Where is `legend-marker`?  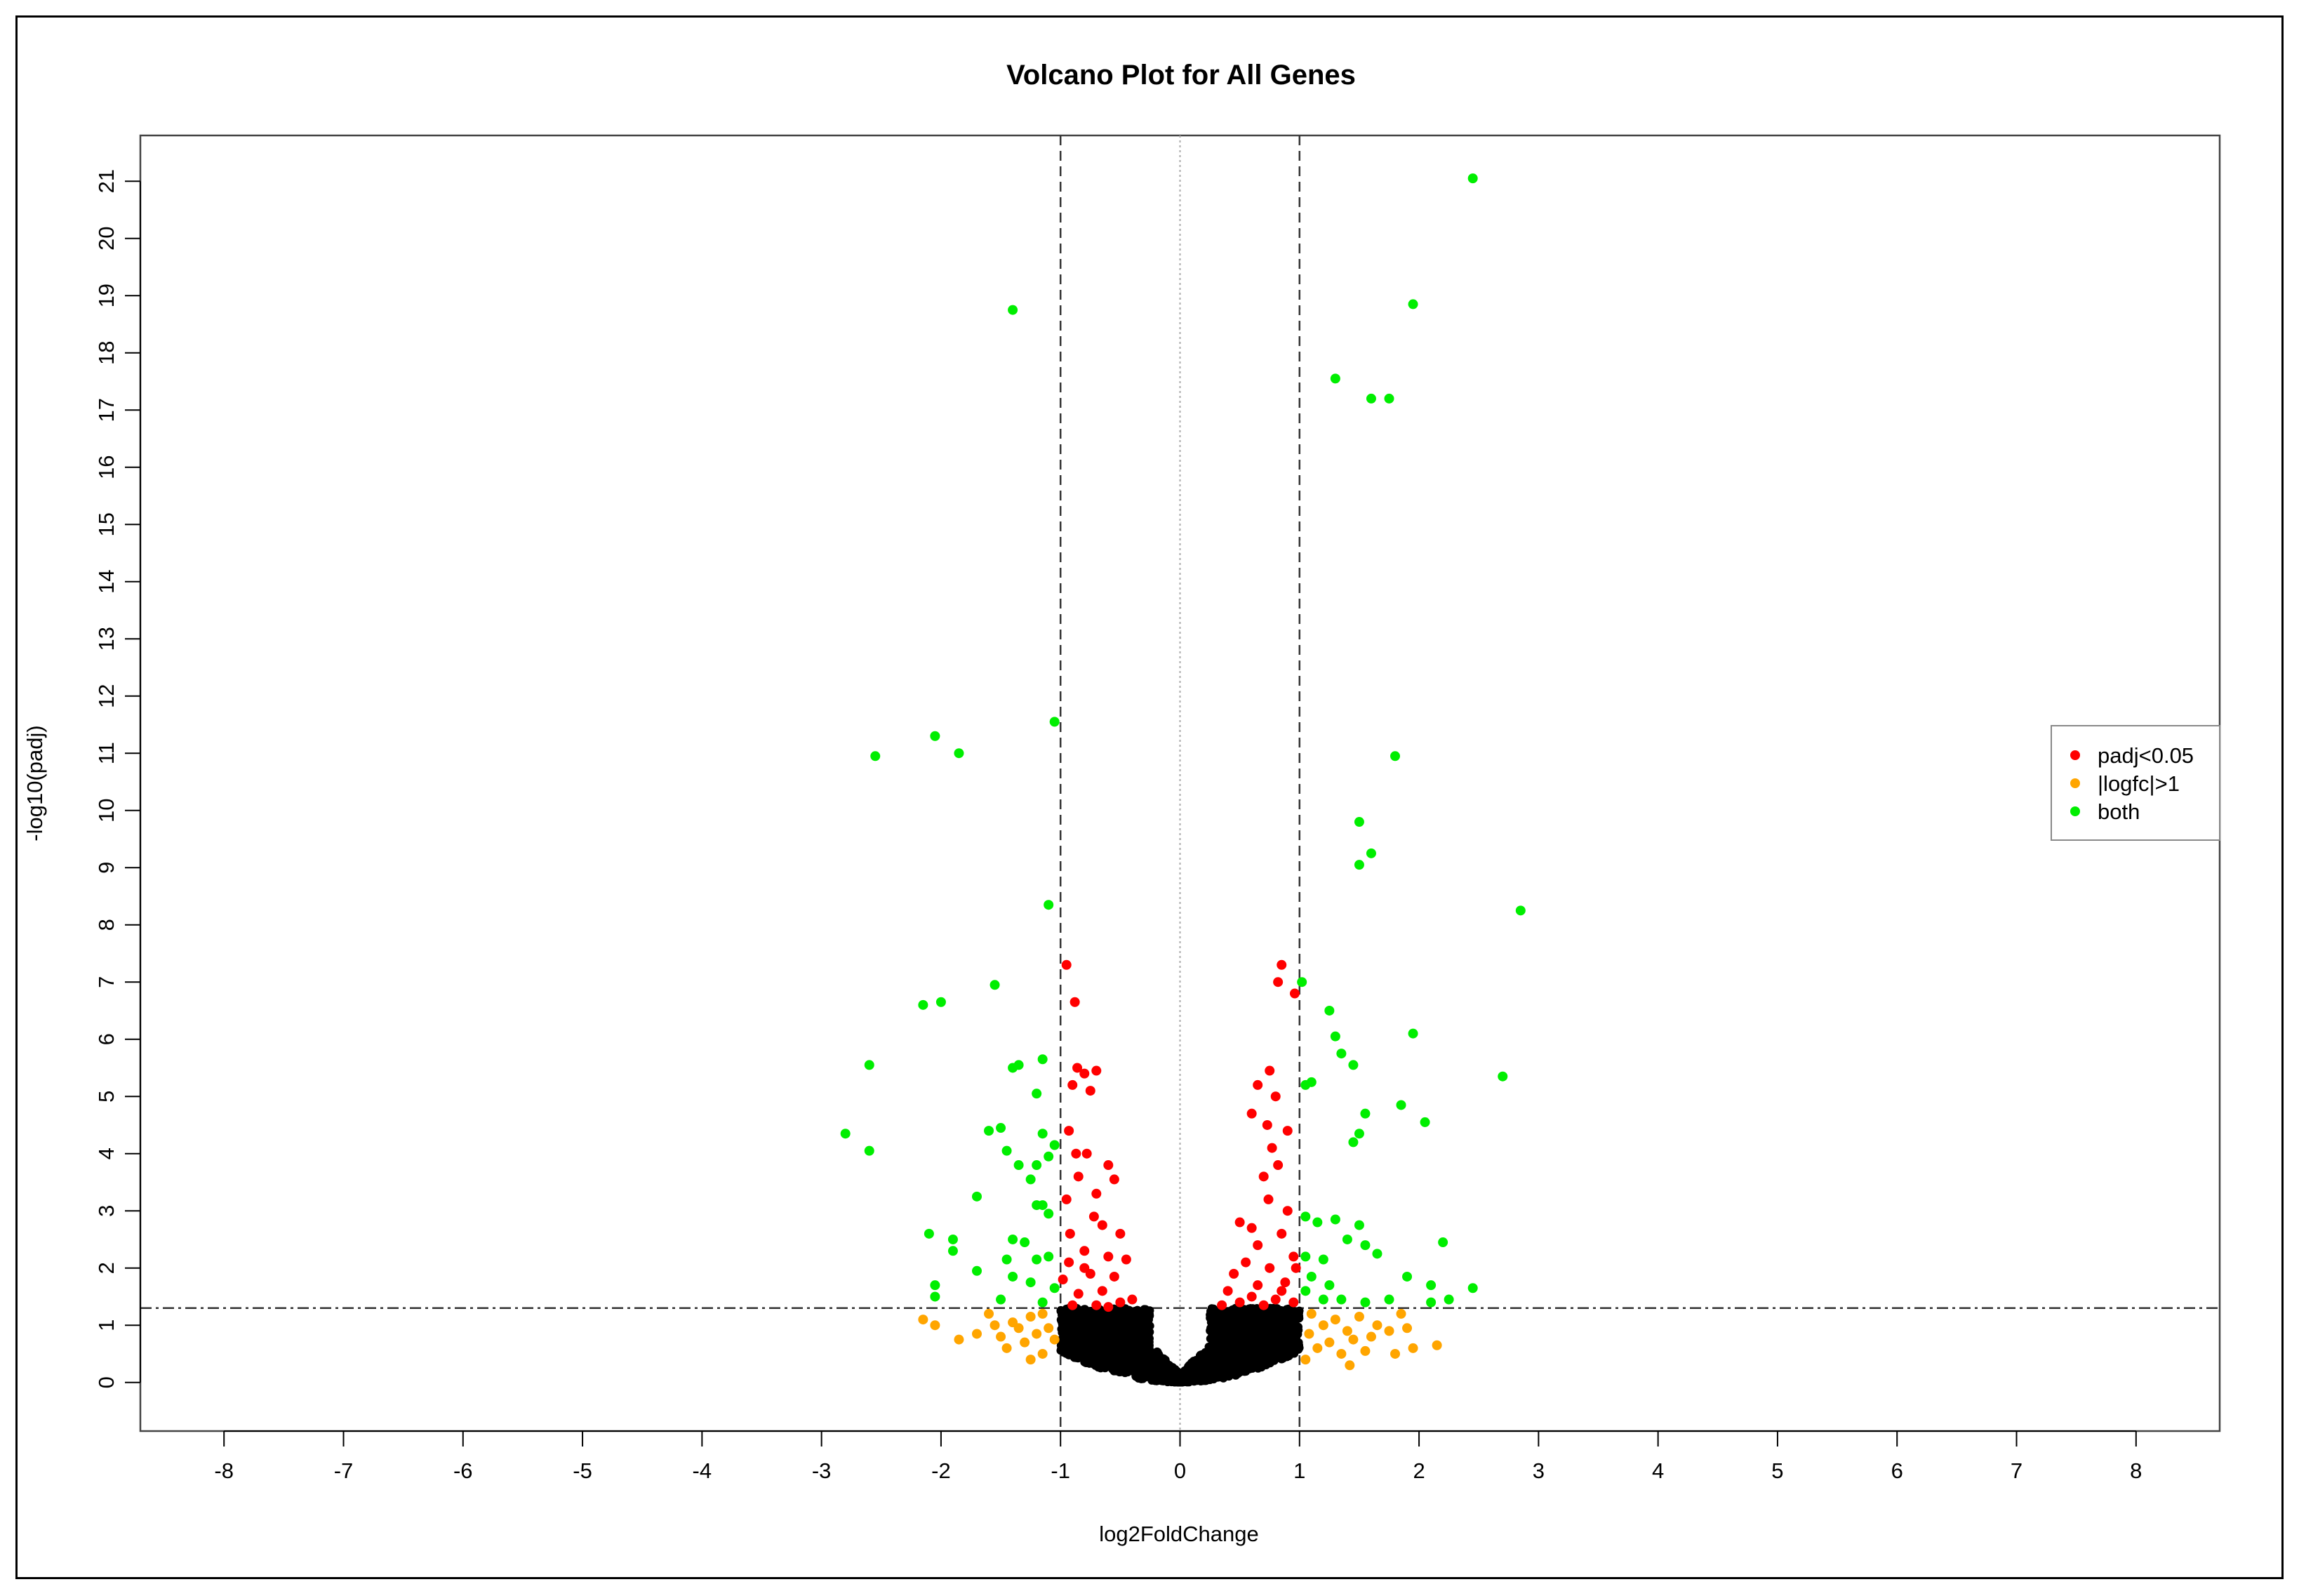 legend-marker is located at coordinates (2075, 783).